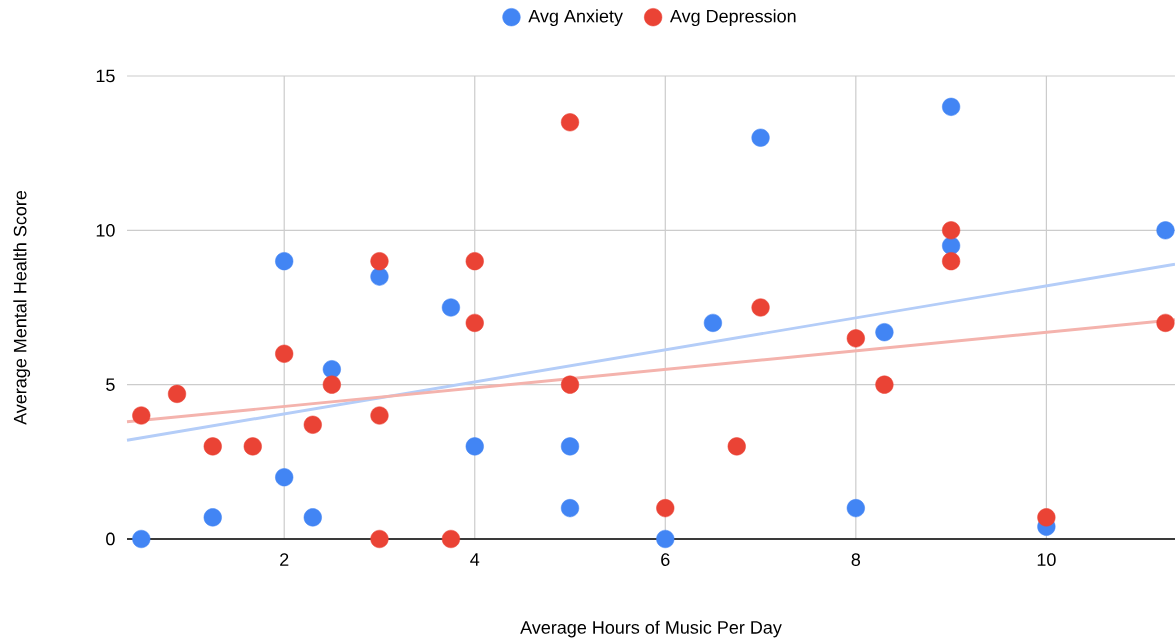  Describe the element at coordinates (665, 559) in the screenshot. I see `x-tick-label: 6` at that location.